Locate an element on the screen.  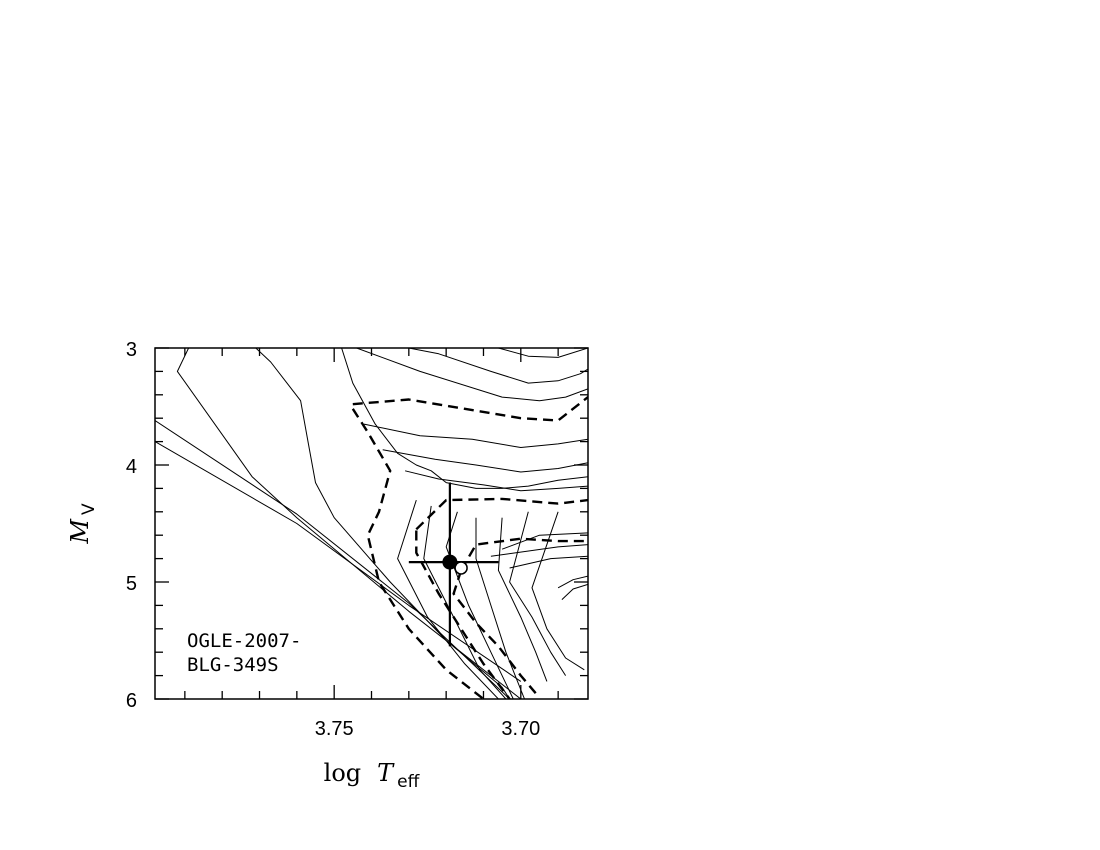
x-axis-label-prefix: log is located at coordinates (343, 773).